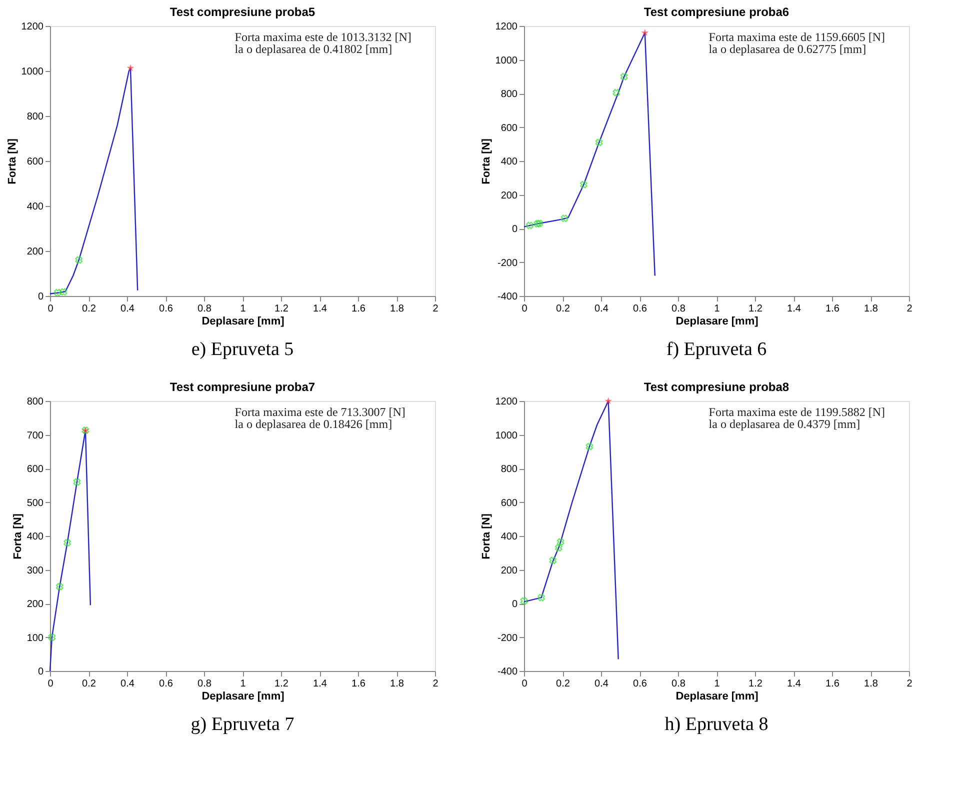 The height and width of the screenshot is (805, 971). Describe the element at coordinates (243, 387) in the screenshot. I see `chart-title: Test compresiune proba7` at that location.